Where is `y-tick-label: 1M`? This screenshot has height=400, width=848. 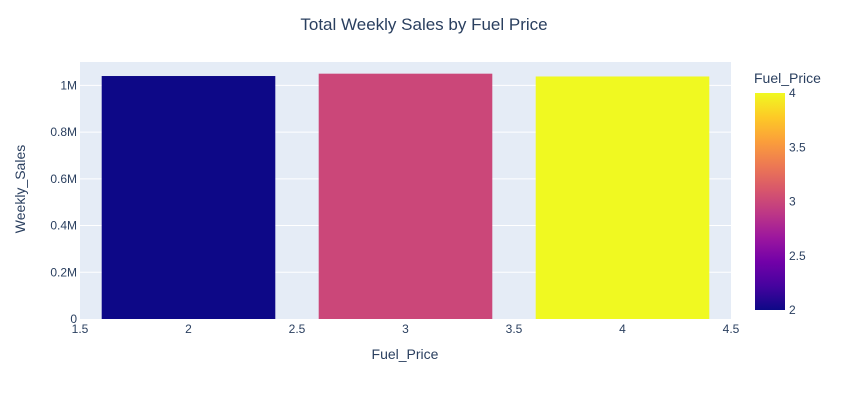
y-tick-label: 1M is located at coordinates (68, 85).